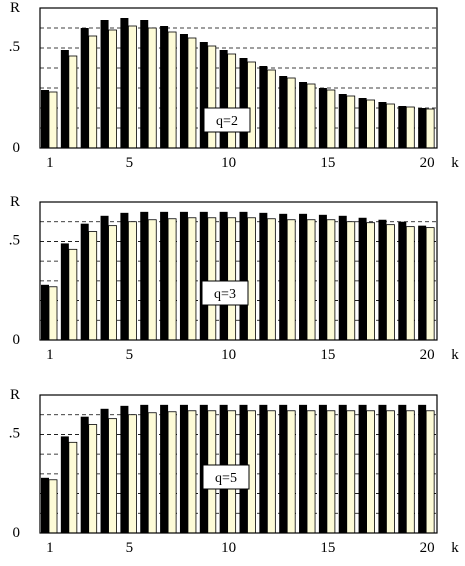 This screenshot has height=566, width=465. I want to click on panel-label: q=2, so click(227, 121).